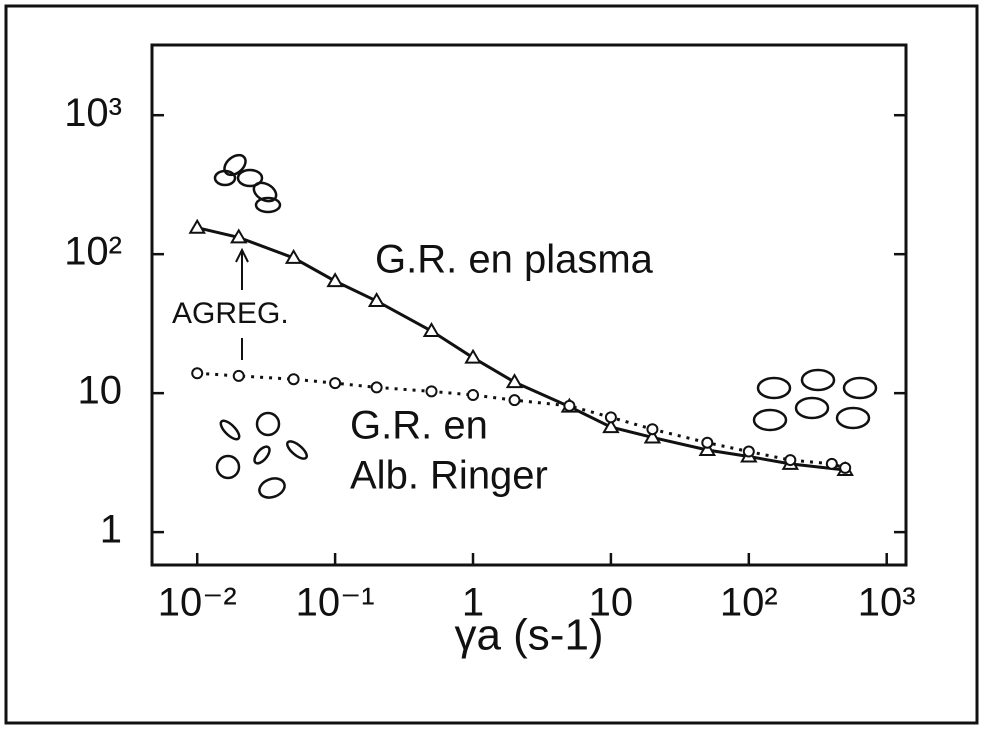 The height and width of the screenshot is (729, 984). I want to click on x-tick-label: 10², so click(749, 603).